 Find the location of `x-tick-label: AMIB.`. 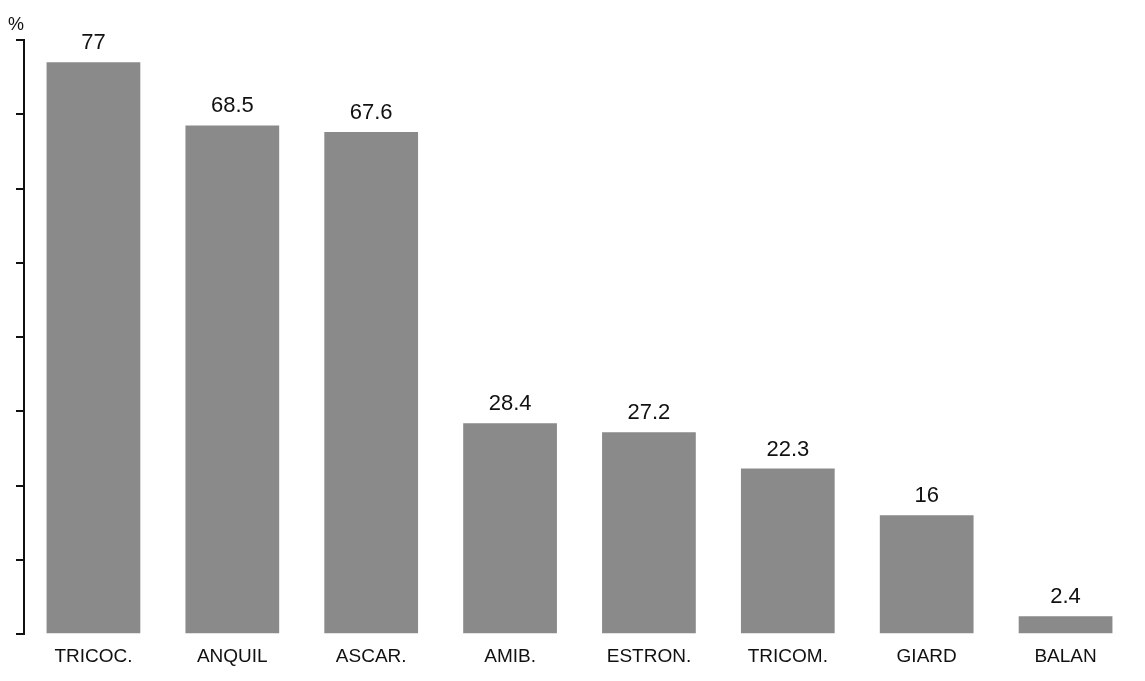

x-tick-label: AMIB. is located at coordinates (510, 655).